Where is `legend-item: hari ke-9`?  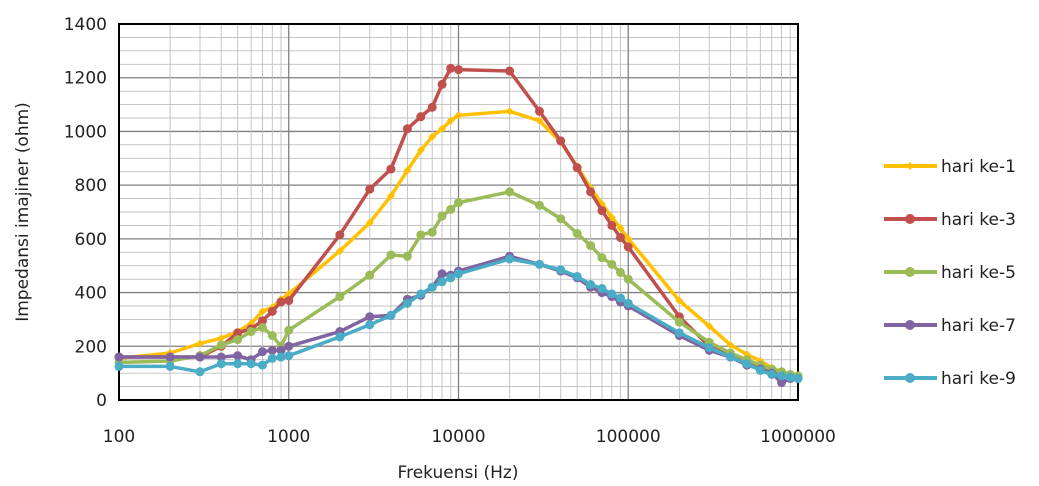 legend-item: hari ke-9 is located at coordinates (950, 379).